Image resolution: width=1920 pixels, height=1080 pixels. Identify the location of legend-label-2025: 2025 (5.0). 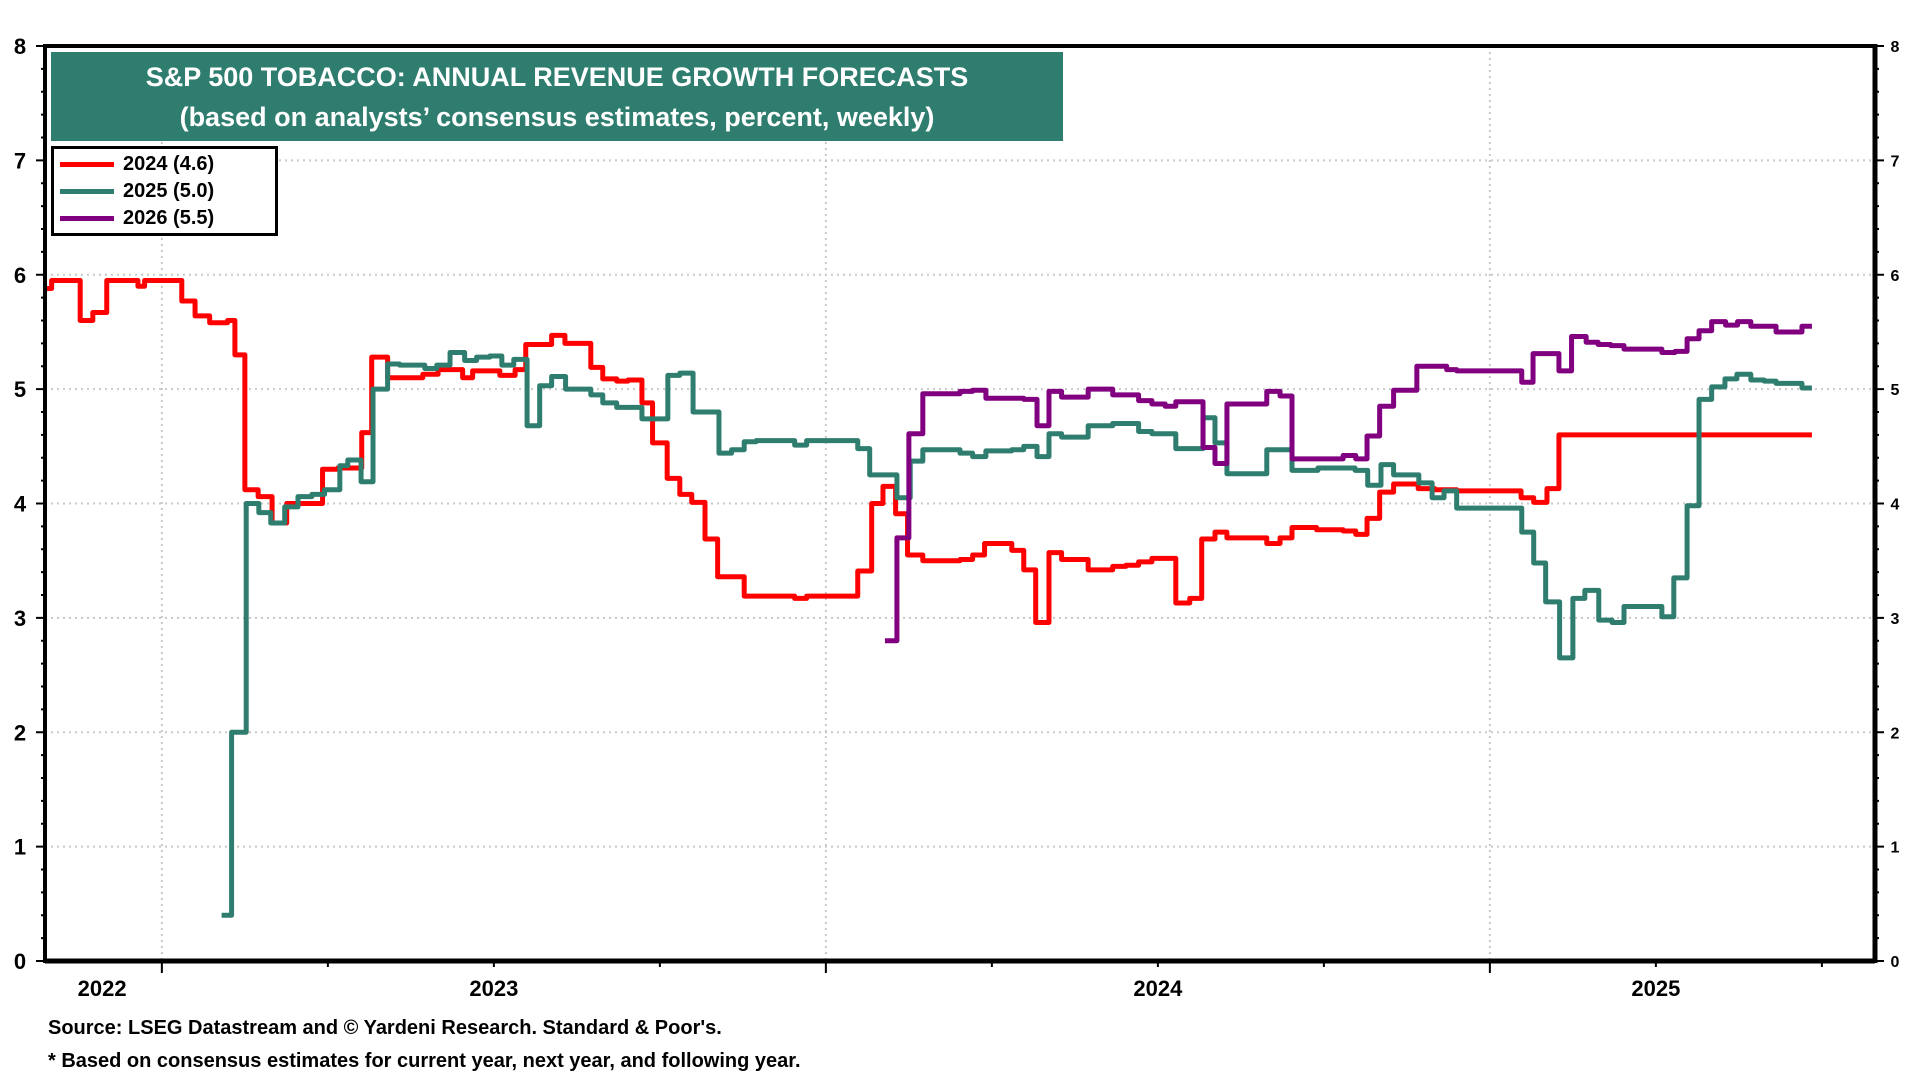
(169, 191).